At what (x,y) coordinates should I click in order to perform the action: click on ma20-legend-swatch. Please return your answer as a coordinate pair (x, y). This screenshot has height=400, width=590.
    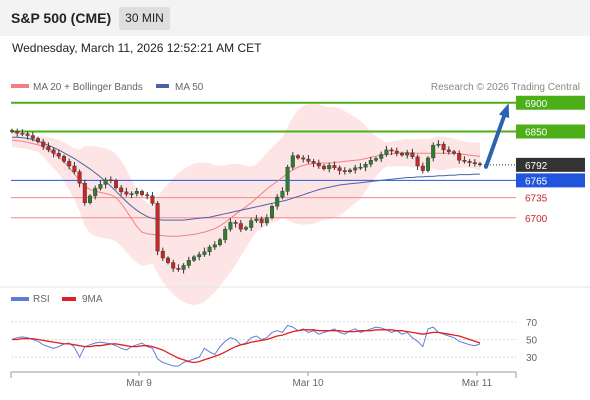
    Looking at the image, I should click on (20, 86).